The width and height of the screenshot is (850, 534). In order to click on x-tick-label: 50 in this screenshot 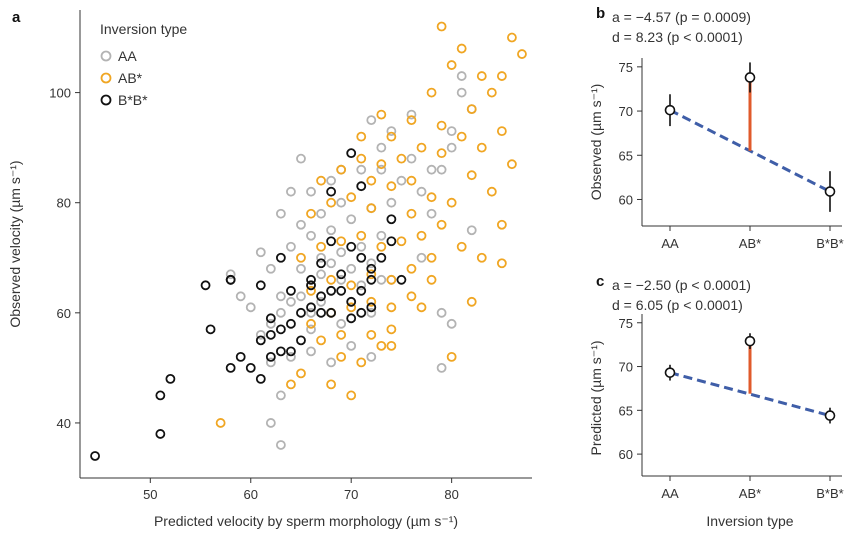, I will do `click(150, 494)`.